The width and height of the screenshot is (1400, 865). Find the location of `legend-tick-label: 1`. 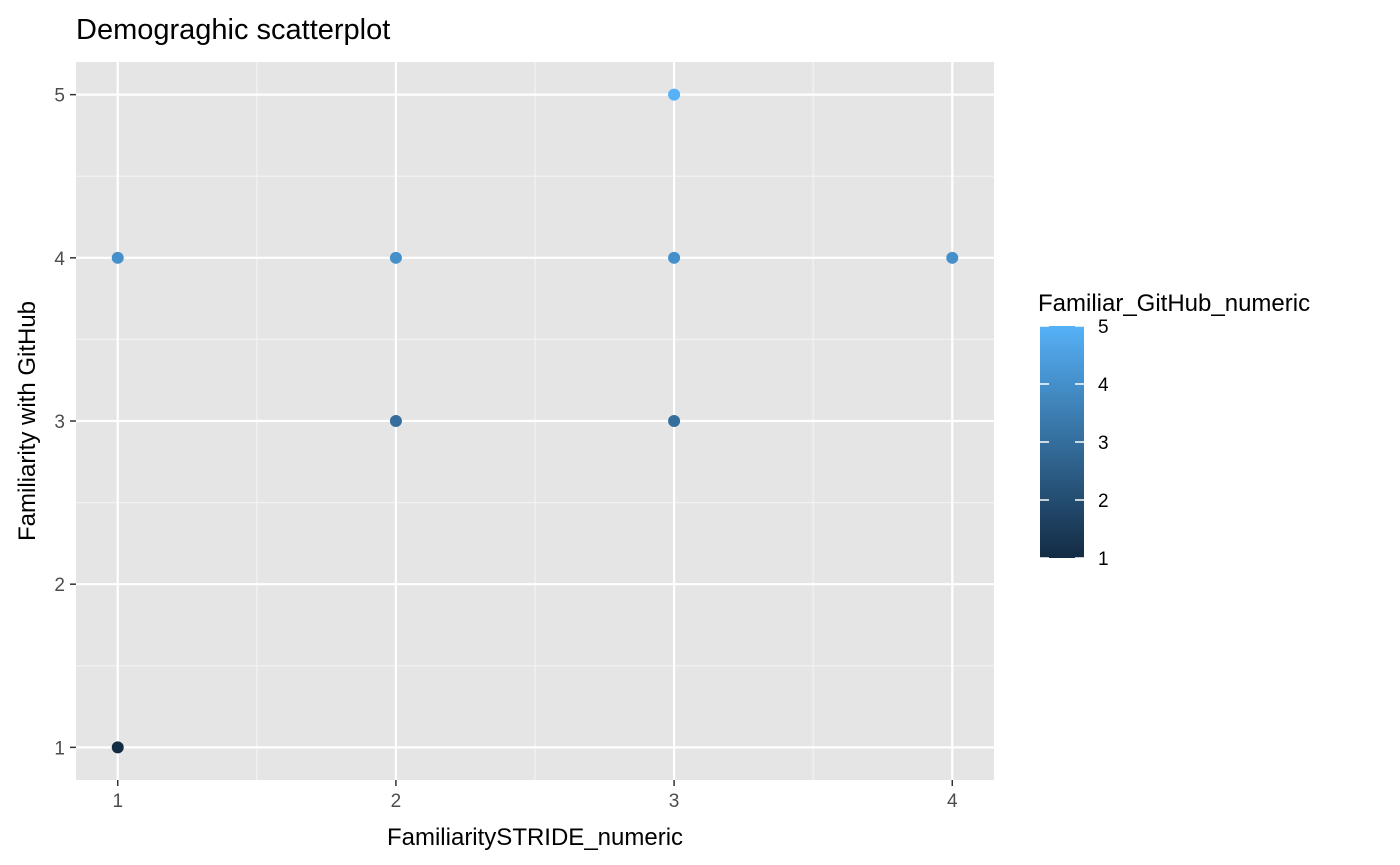

legend-tick-label: 1 is located at coordinates (1103, 559).